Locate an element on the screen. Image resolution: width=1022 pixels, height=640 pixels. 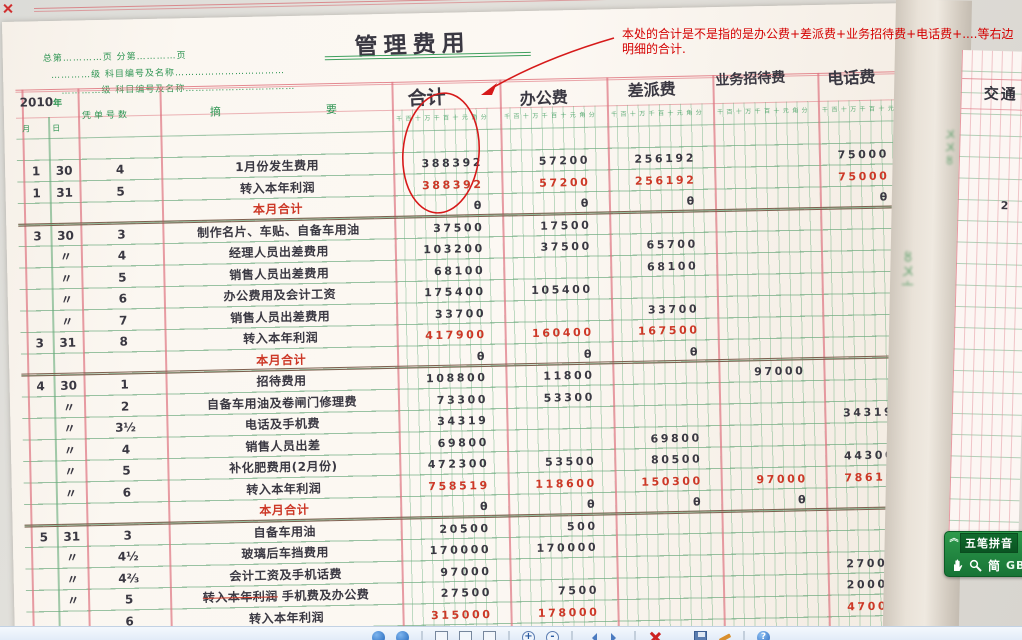
column-header-1: 办公费 is located at coordinates (544, 98).